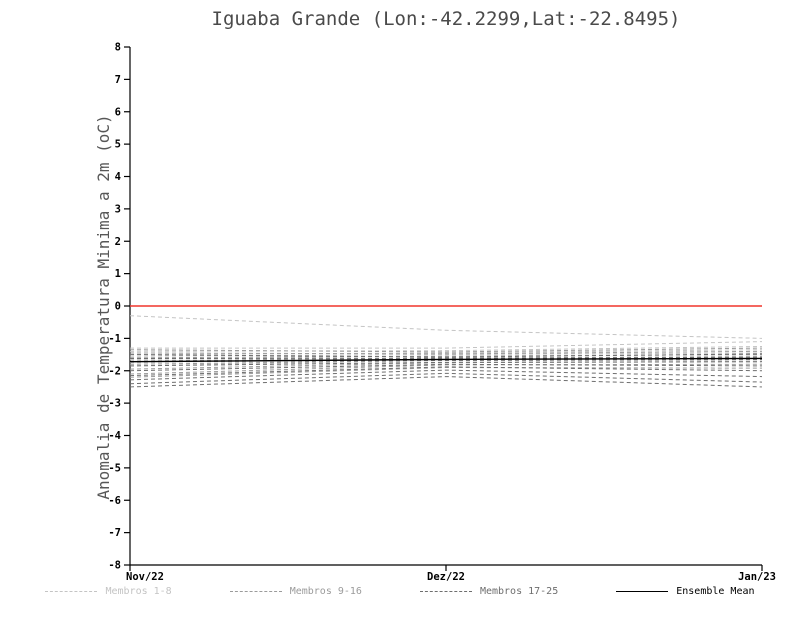 This screenshot has height=618, width=800. What do you see at coordinates (757, 577) in the screenshot?
I see `x-tick-label: Jan/23` at bounding box center [757, 577].